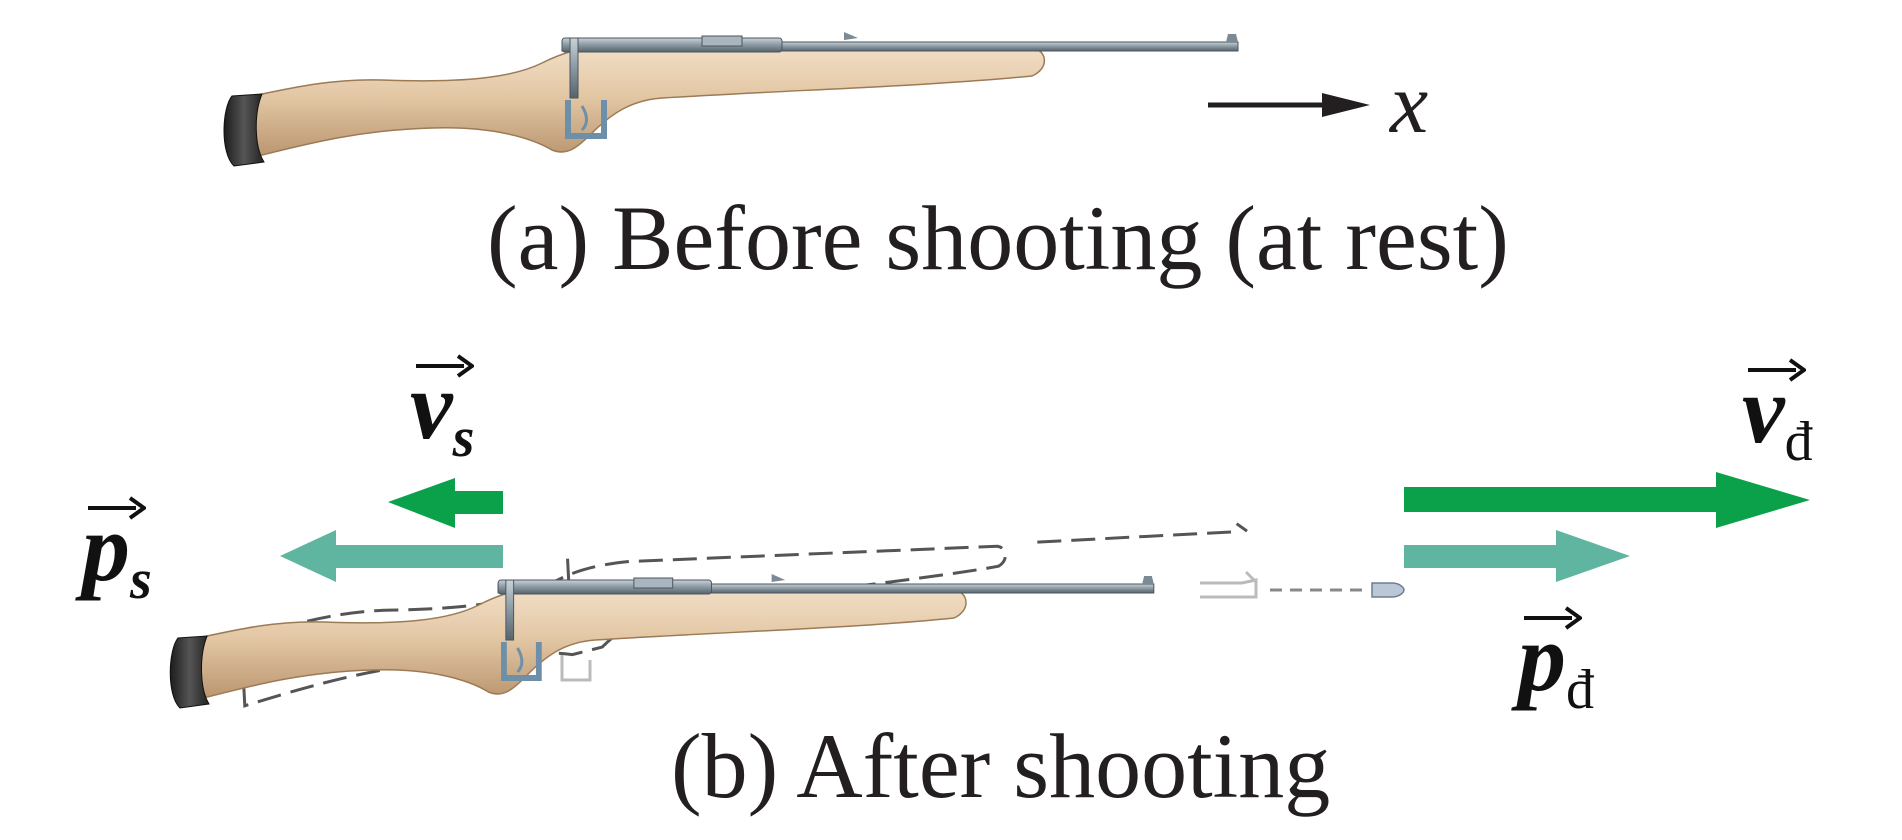 The height and width of the screenshot is (840, 1902). Describe the element at coordinates (1388, 590) in the screenshot. I see `bullet-icon` at that location.